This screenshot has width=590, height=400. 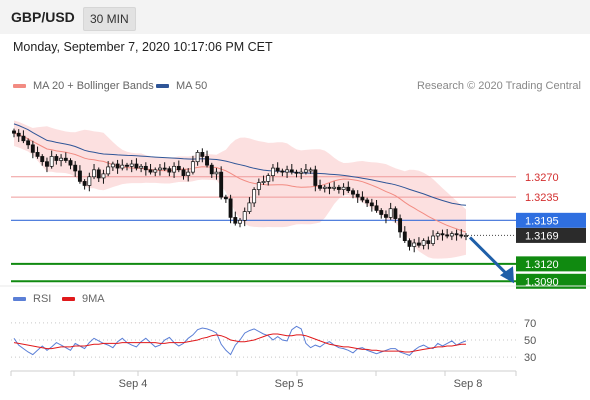 What do you see at coordinates (542, 178) in the screenshot?
I see `resistance-2-label: 1.3270` at bounding box center [542, 178].